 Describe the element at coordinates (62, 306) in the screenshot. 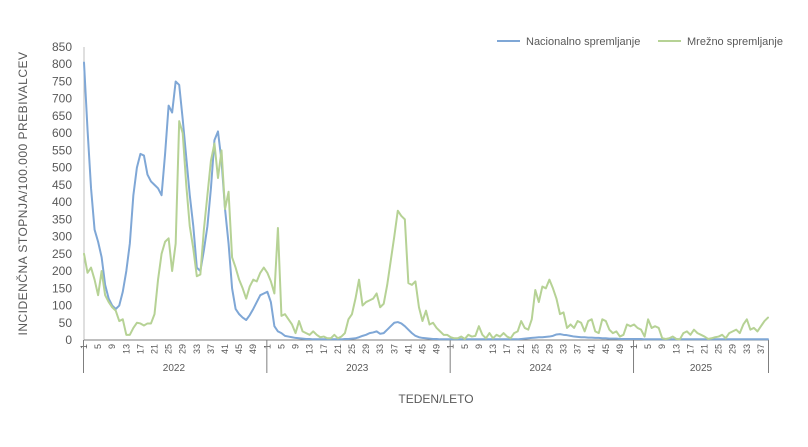

I see `y-tick-label: 100` at that location.